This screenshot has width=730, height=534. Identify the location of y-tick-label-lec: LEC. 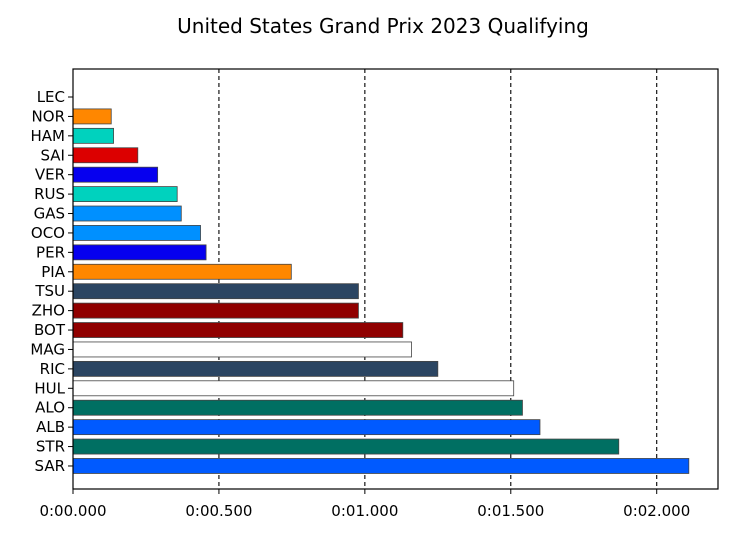
(51, 97).